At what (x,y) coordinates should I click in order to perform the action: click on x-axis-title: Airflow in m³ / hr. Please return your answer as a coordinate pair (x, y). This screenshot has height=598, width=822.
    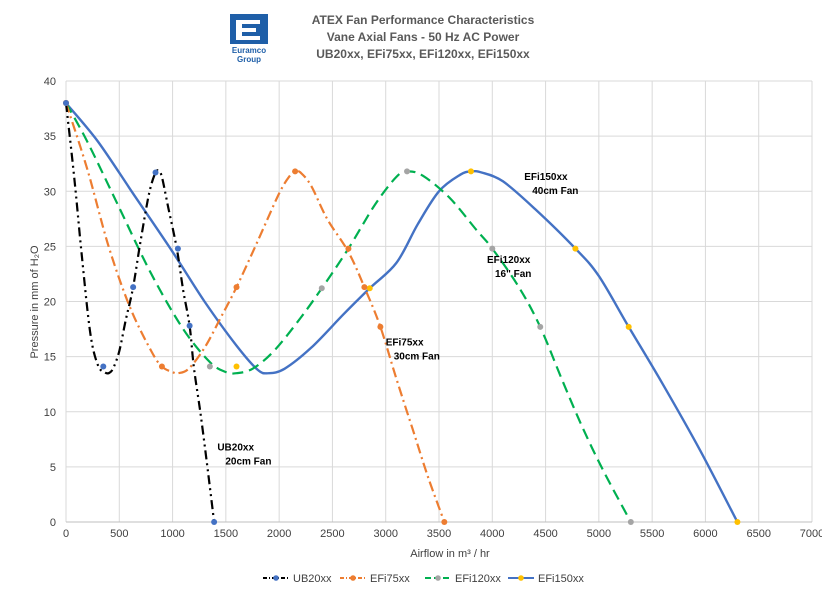
    Looking at the image, I should click on (450, 554).